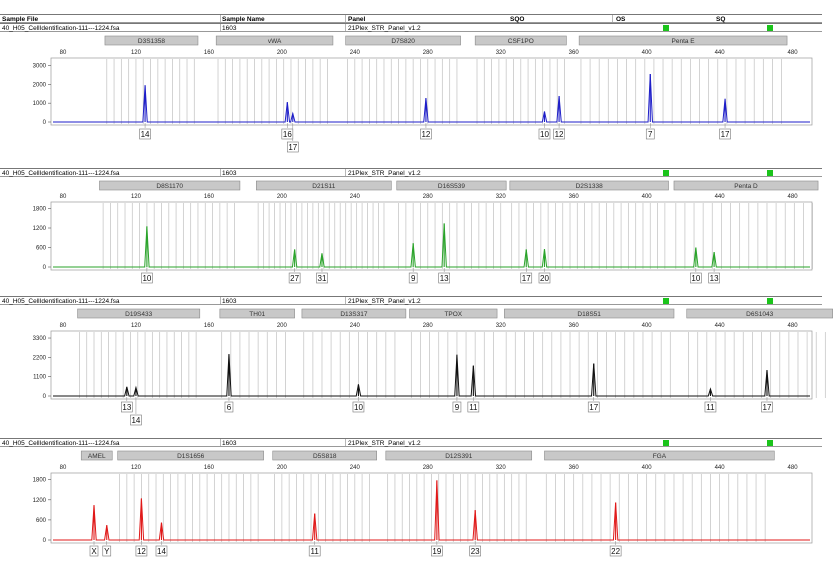 The width and height of the screenshot is (836, 573). I want to click on marker-label: CSF1PO, so click(521, 41).